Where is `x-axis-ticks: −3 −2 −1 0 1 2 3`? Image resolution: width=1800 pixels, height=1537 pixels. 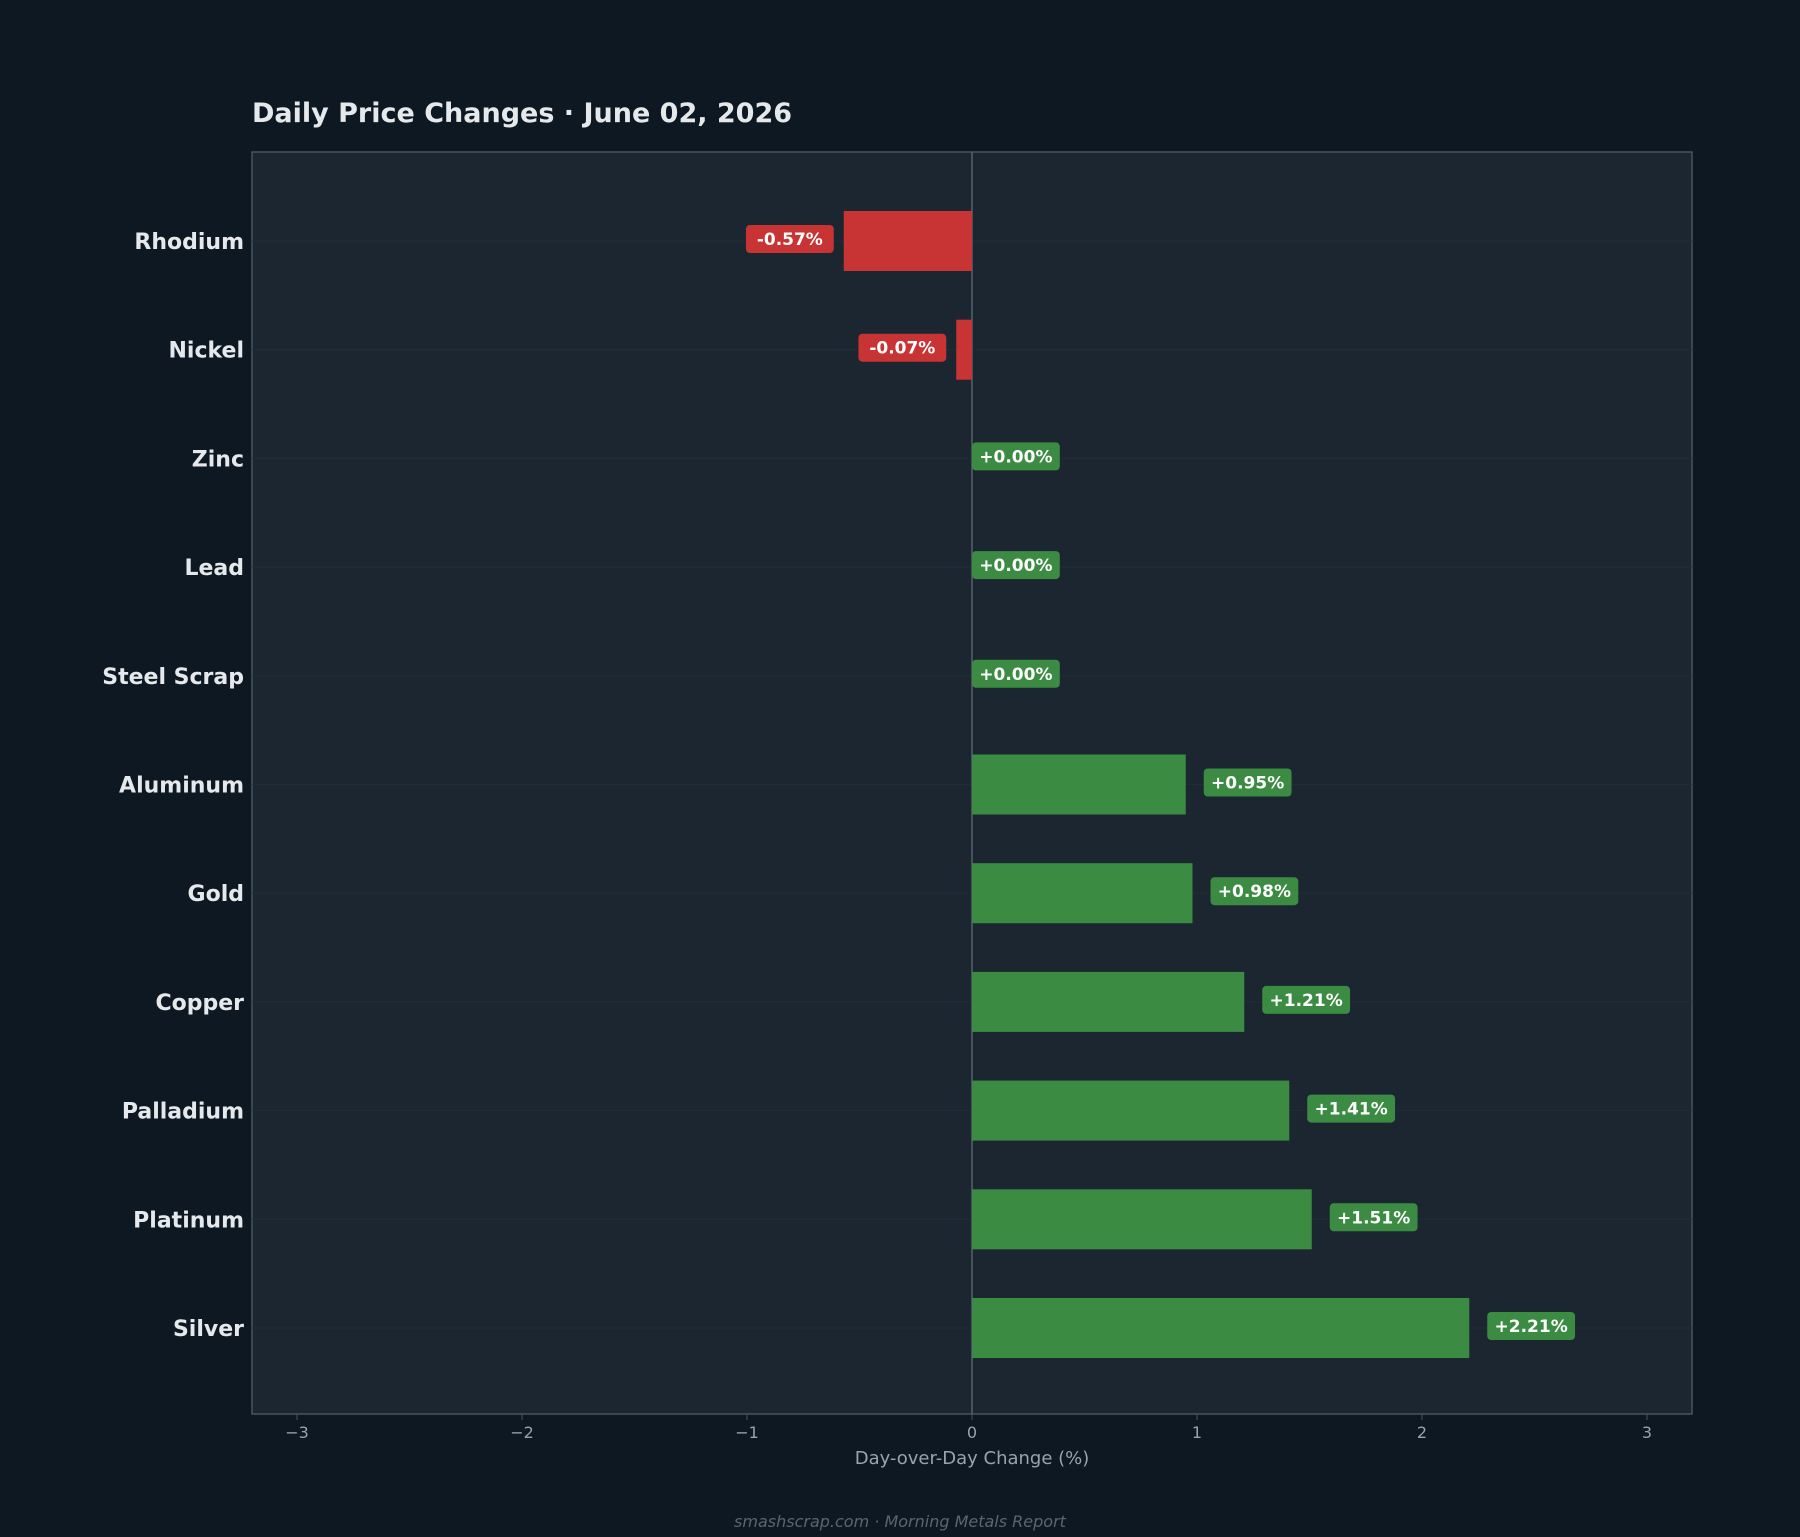
x-axis-ticks: −3 −2 −1 0 1 2 3 is located at coordinates (968, 1428).